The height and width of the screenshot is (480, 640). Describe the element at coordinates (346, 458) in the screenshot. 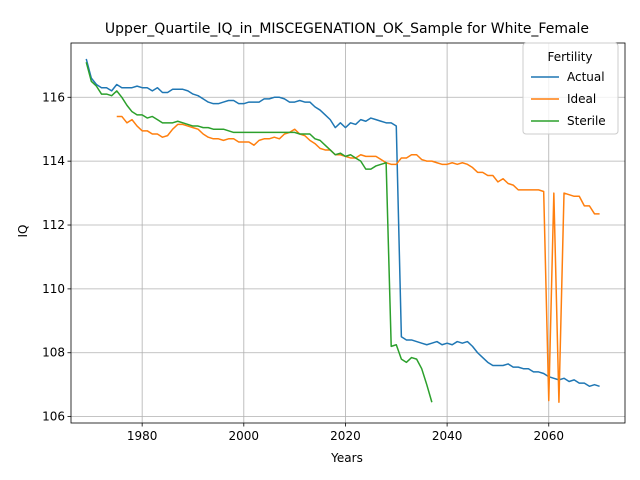

I see `x-axis-label: Years` at that location.